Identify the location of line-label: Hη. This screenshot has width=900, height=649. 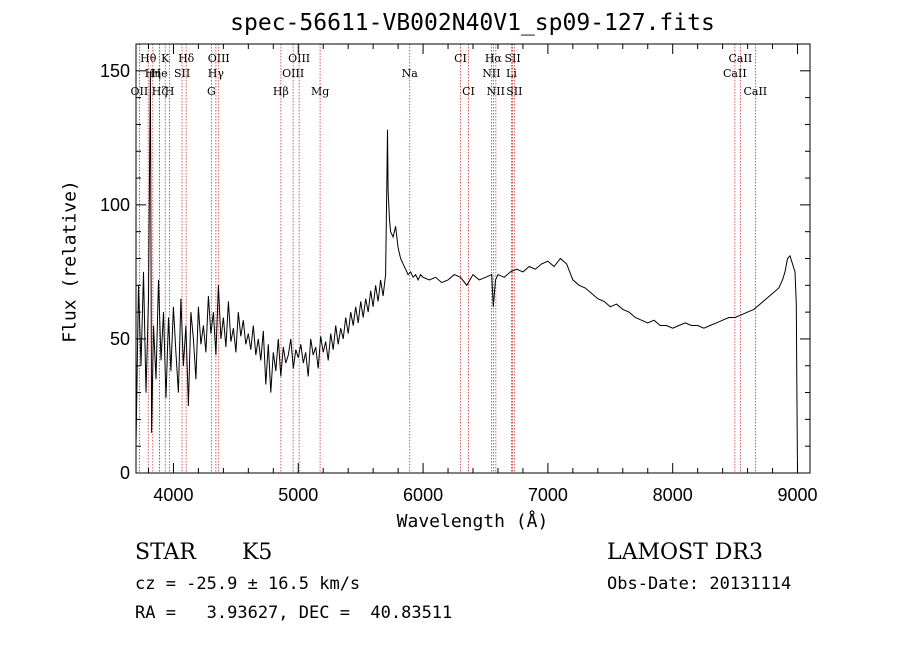
(153, 73).